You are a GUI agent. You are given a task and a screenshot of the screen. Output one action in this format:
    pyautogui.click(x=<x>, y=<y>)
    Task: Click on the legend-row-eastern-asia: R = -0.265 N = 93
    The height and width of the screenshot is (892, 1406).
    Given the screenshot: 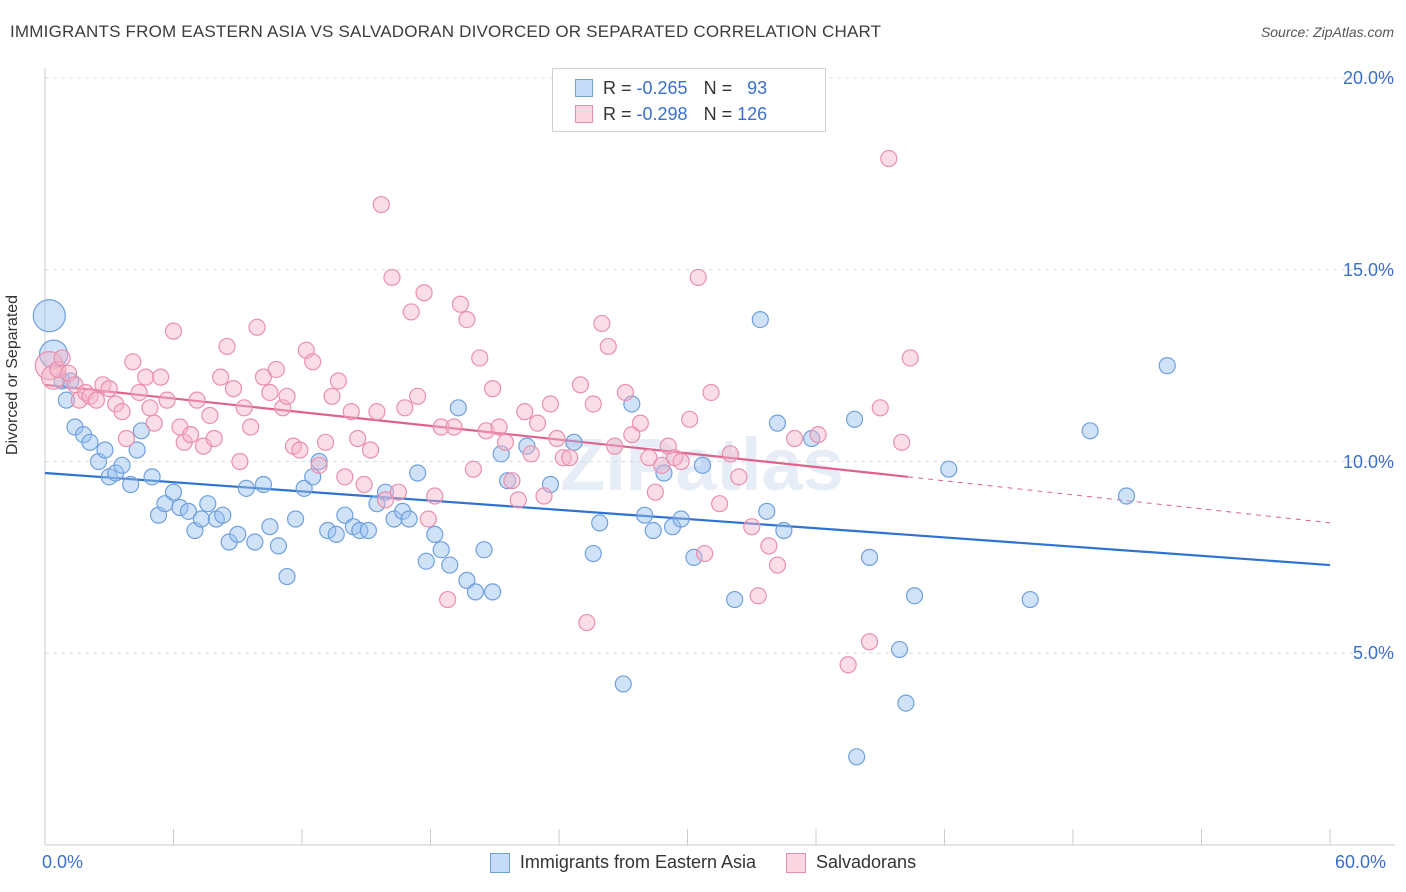 What is the action you would take?
    pyautogui.click(x=671, y=88)
    